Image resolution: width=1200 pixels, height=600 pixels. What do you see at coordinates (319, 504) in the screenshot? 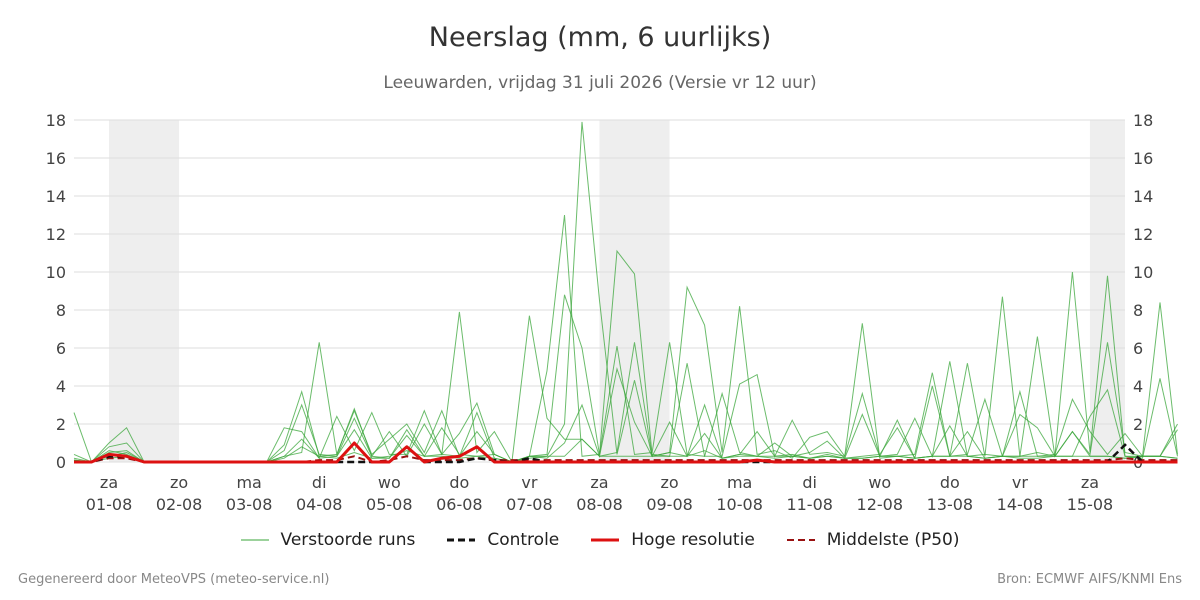
I see `x-tick-date: 04-08` at bounding box center [319, 504].